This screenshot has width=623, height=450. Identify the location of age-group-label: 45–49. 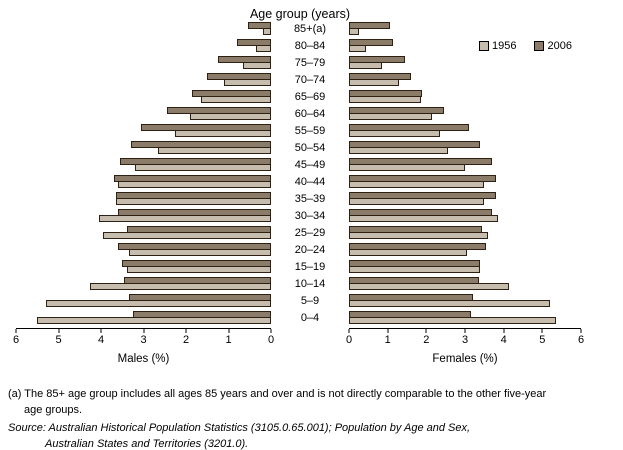
(310, 165).